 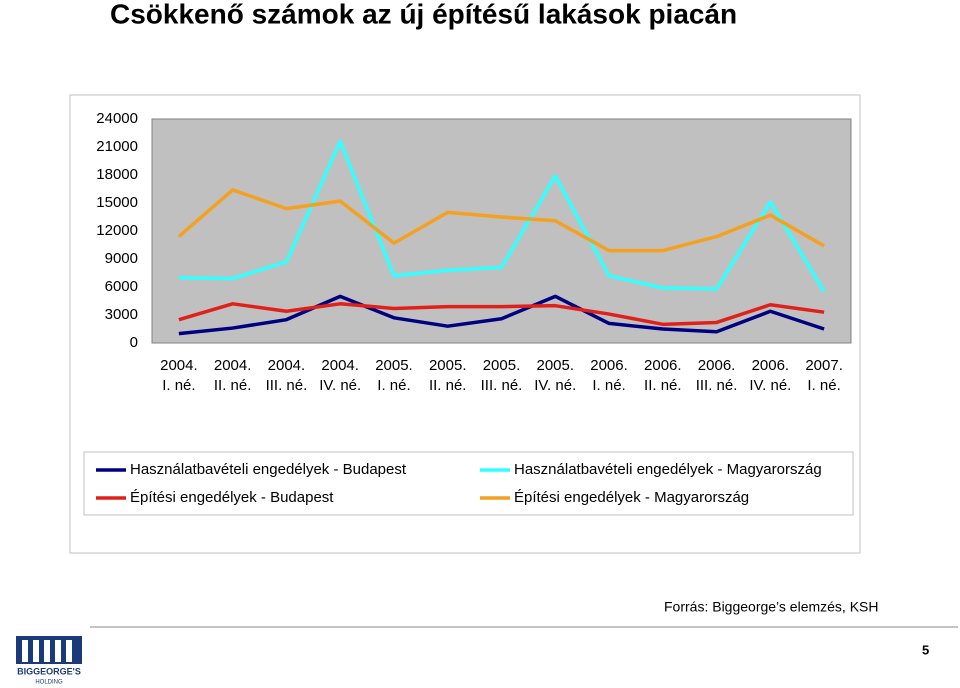 I want to click on y-tick-label: 9000, so click(x=121, y=258).